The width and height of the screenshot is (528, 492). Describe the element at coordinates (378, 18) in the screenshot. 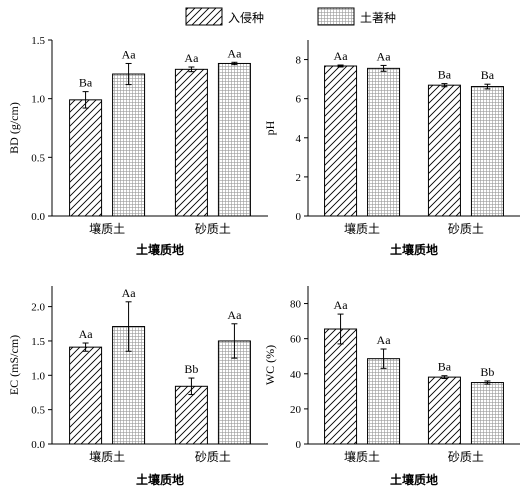

I see `legend-label-1: 土著种` at that location.